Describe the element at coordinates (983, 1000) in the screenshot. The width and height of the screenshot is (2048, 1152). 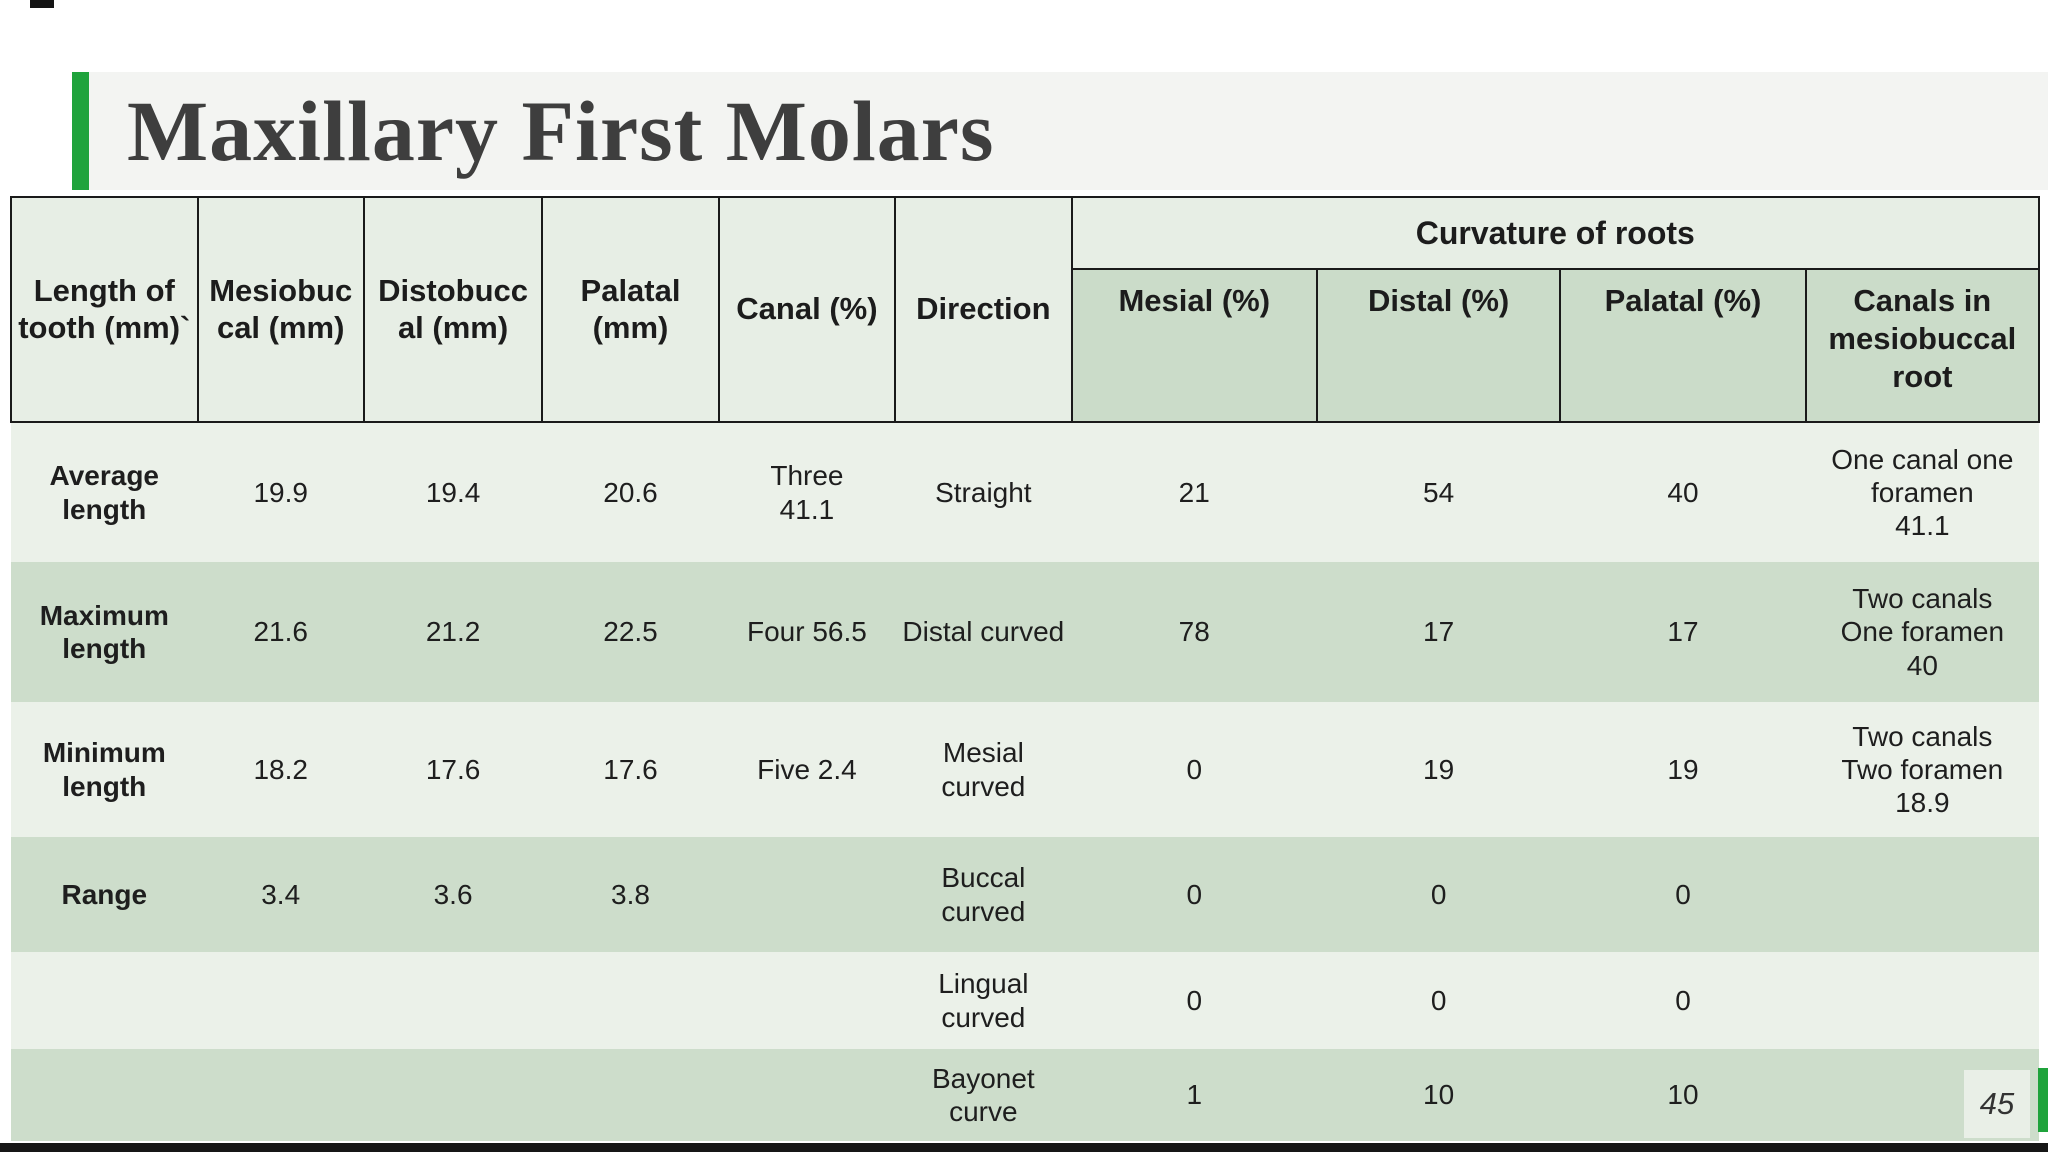
I see `table-cell: Lingual curved` at that location.